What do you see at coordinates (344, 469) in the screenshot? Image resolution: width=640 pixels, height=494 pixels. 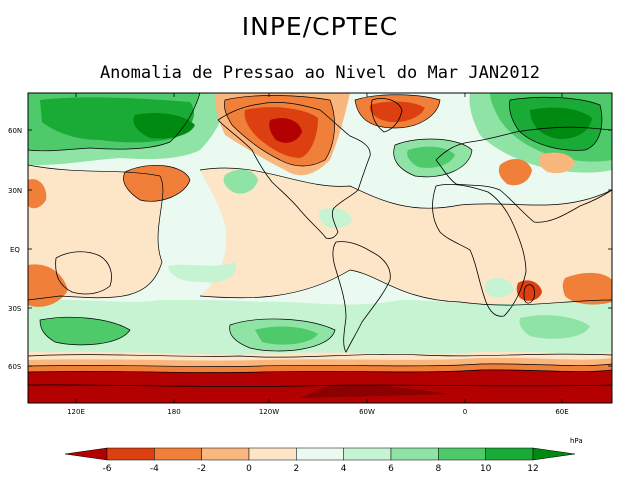 I see `colorbar-tick-label: 4` at bounding box center [344, 469].